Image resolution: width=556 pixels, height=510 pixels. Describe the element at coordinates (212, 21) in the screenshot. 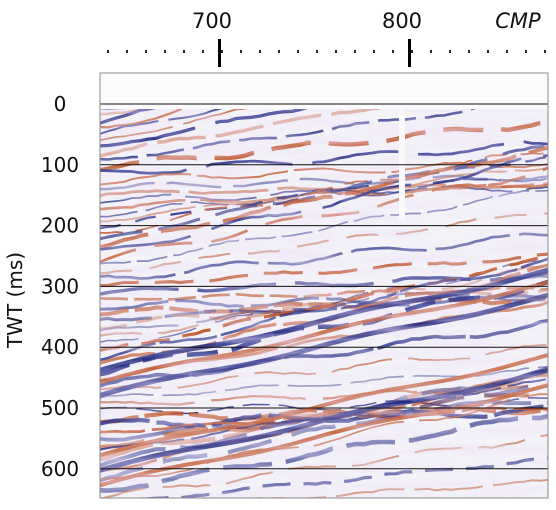

I see `top-tick-label-700: 700` at that location.